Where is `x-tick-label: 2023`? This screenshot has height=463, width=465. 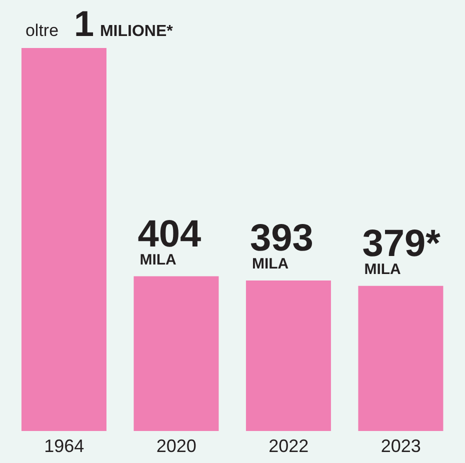 x-tick-label: 2023 is located at coordinates (400, 446).